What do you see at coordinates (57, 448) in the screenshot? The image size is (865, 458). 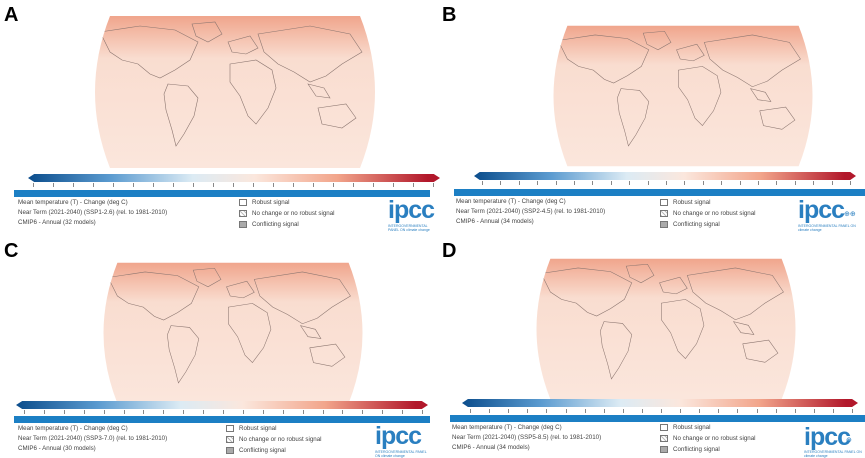 I see `caption-dataset: CMIP6 - Annual (30 models)` at bounding box center [57, 448].